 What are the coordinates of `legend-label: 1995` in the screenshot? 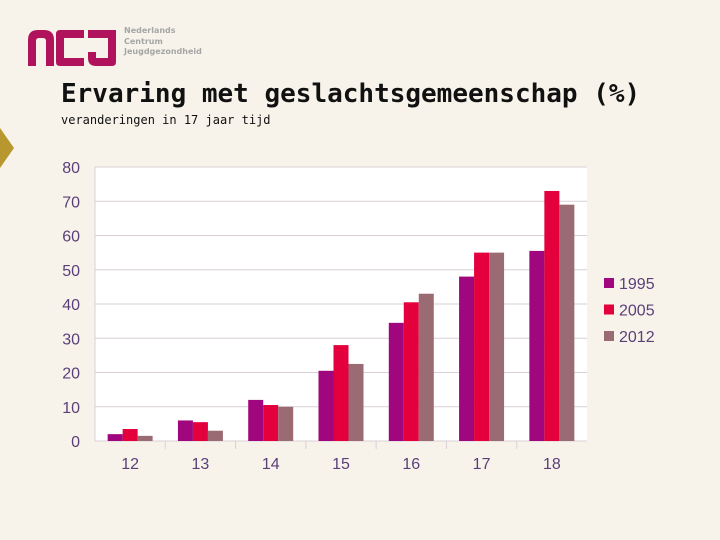 It's located at (637, 284).